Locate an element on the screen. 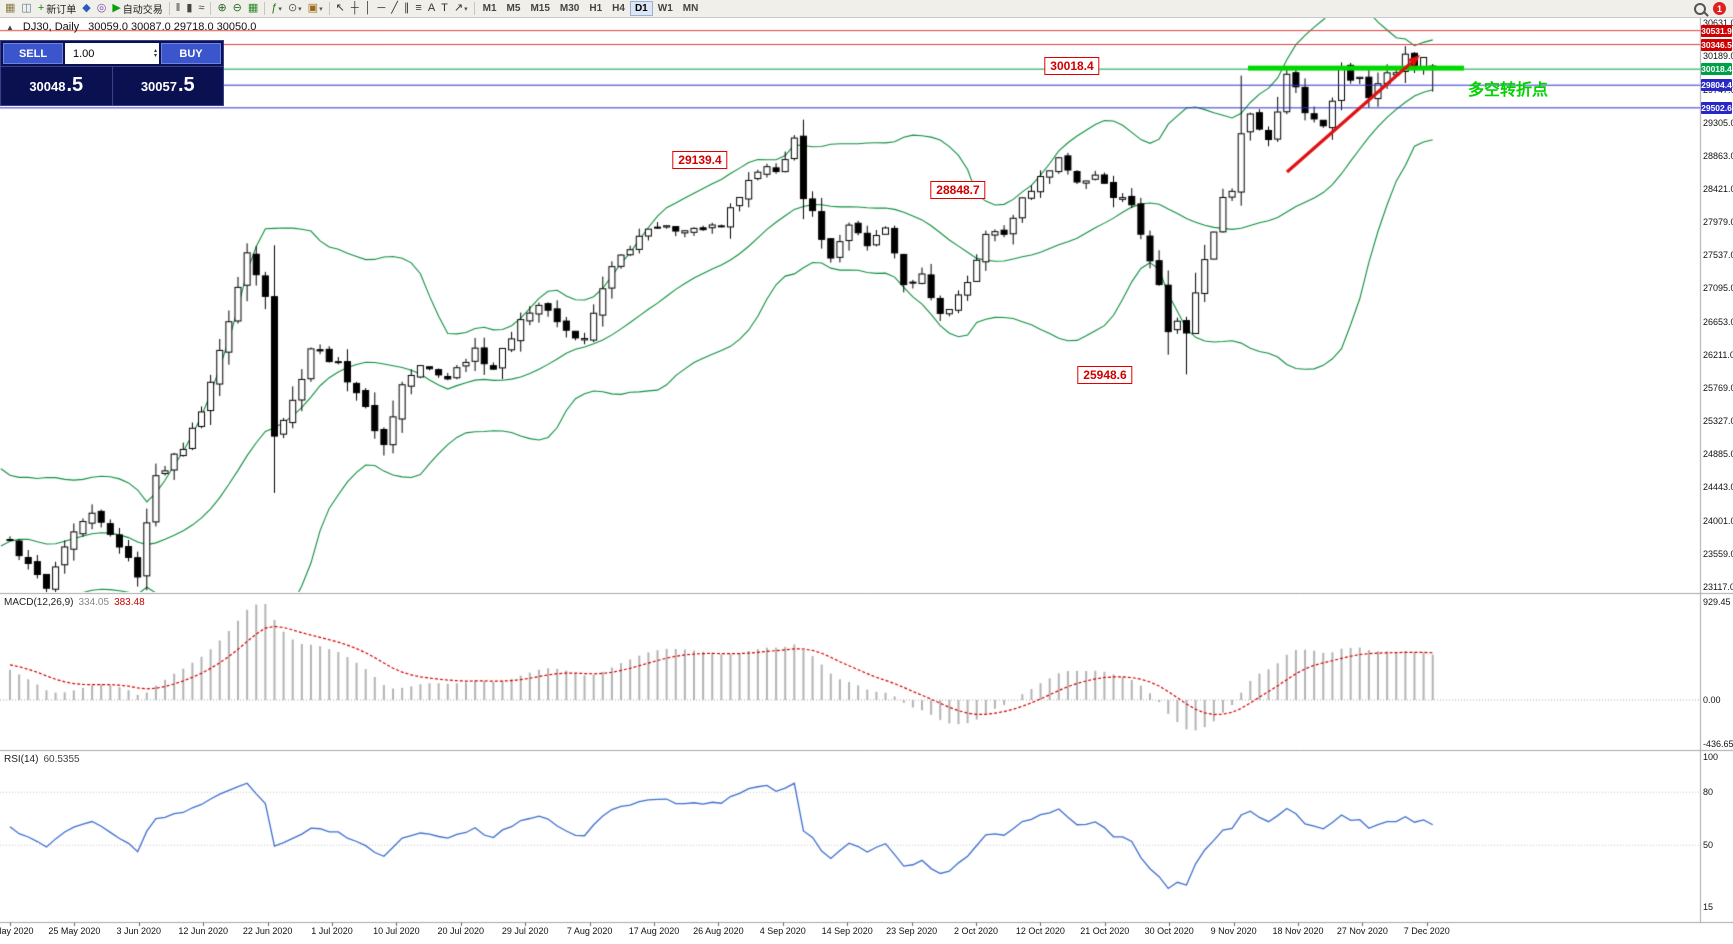 The image size is (1733, 944). price-axis-label: 28421.0 is located at coordinates (1718, 188).